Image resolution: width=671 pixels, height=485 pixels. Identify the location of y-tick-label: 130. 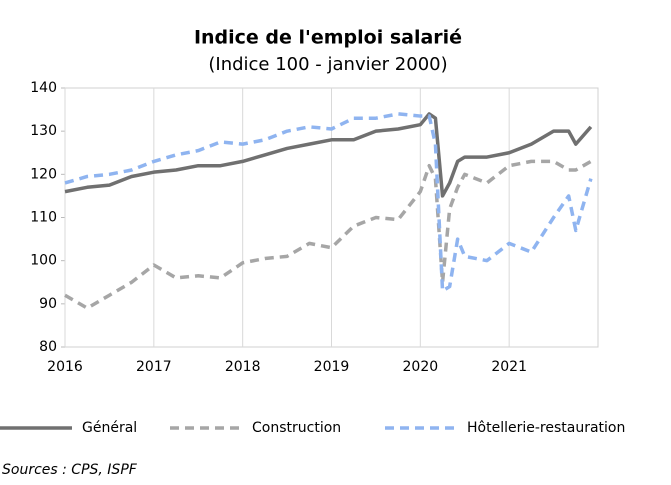
(43, 131).